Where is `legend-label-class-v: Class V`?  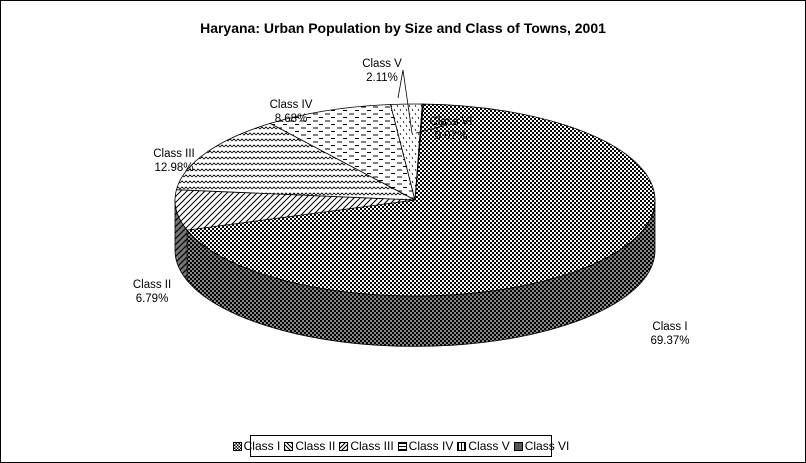
legend-label-class-v: Class V is located at coordinates (489, 446).